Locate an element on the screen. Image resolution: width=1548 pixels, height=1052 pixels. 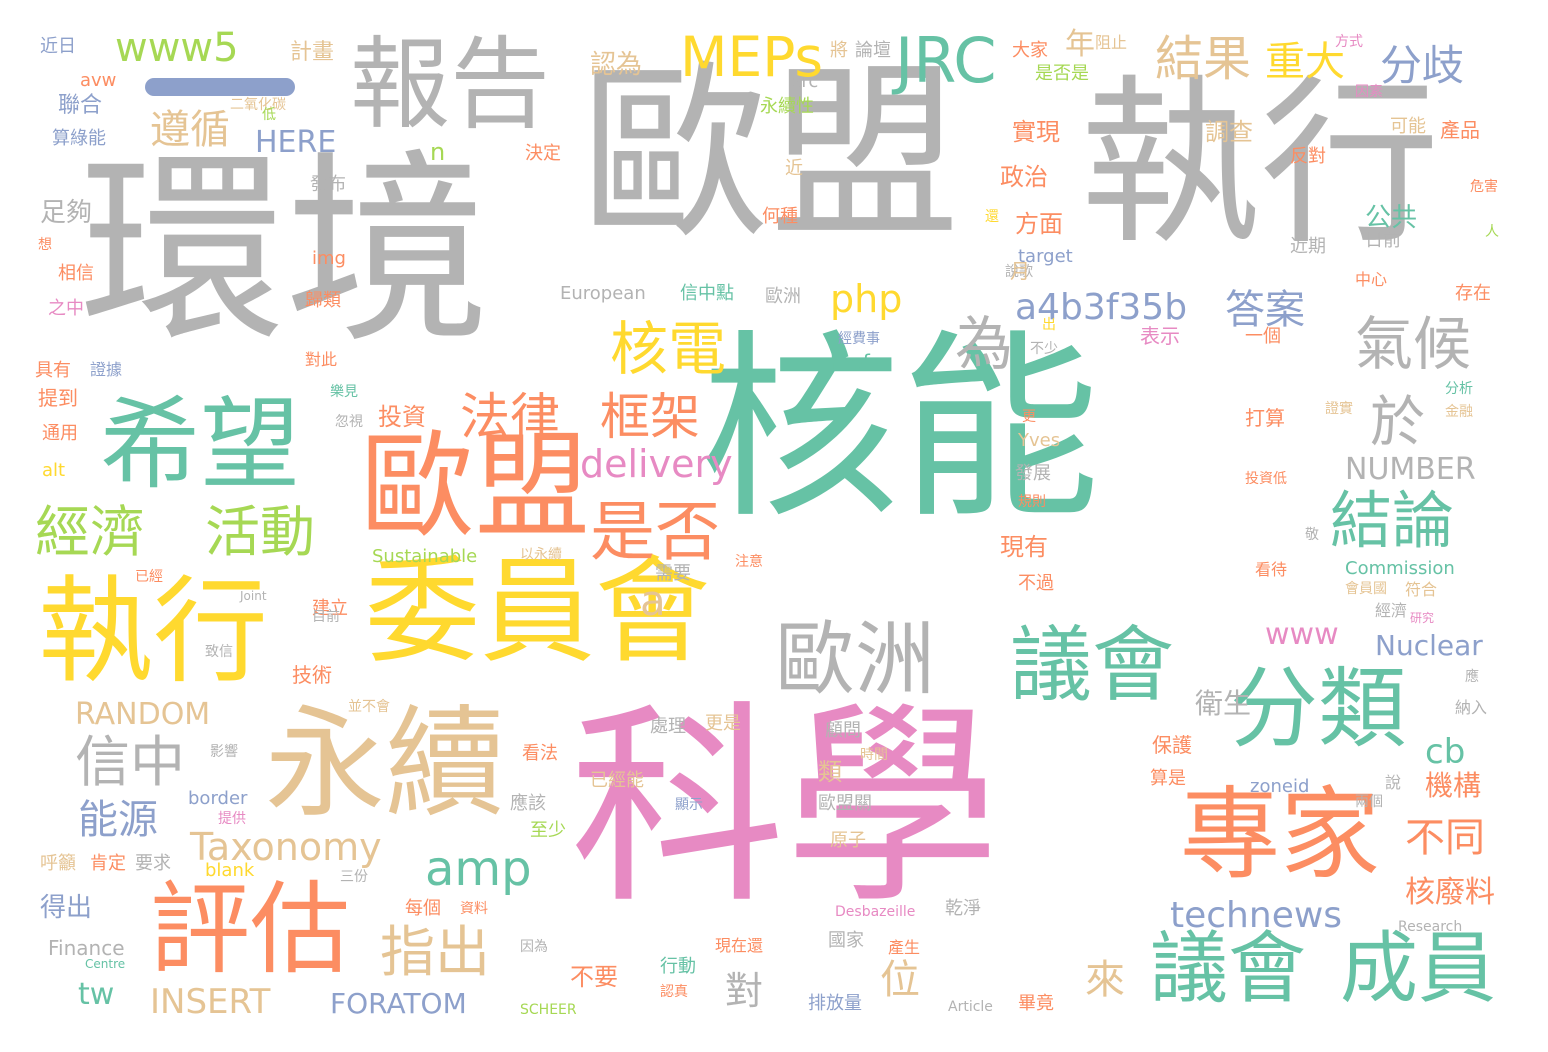
word-month: 月 is located at coordinates (1020, 271).